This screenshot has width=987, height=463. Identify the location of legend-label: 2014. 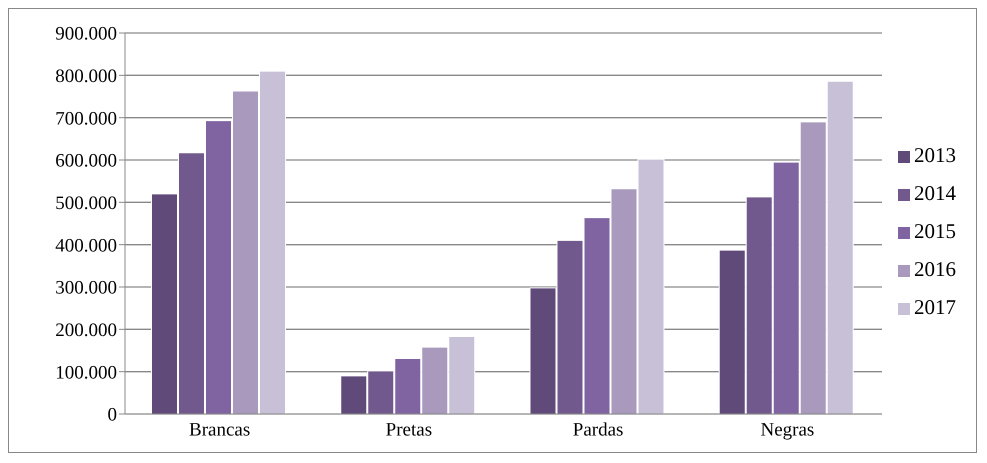
(935, 192).